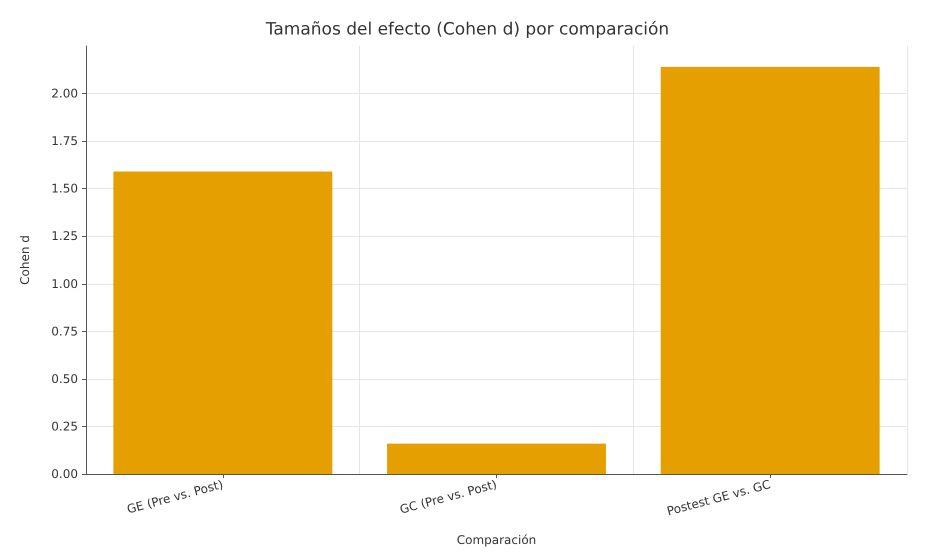 The width and height of the screenshot is (935, 559). I want to click on y-axis-title: Cohen d, so click(25, 260).